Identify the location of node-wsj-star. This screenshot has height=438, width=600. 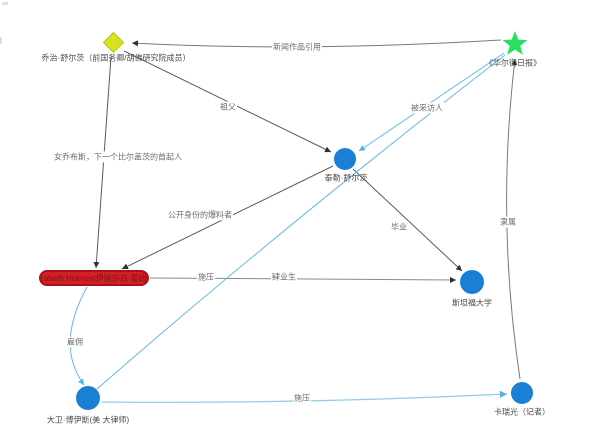
(515, 43).